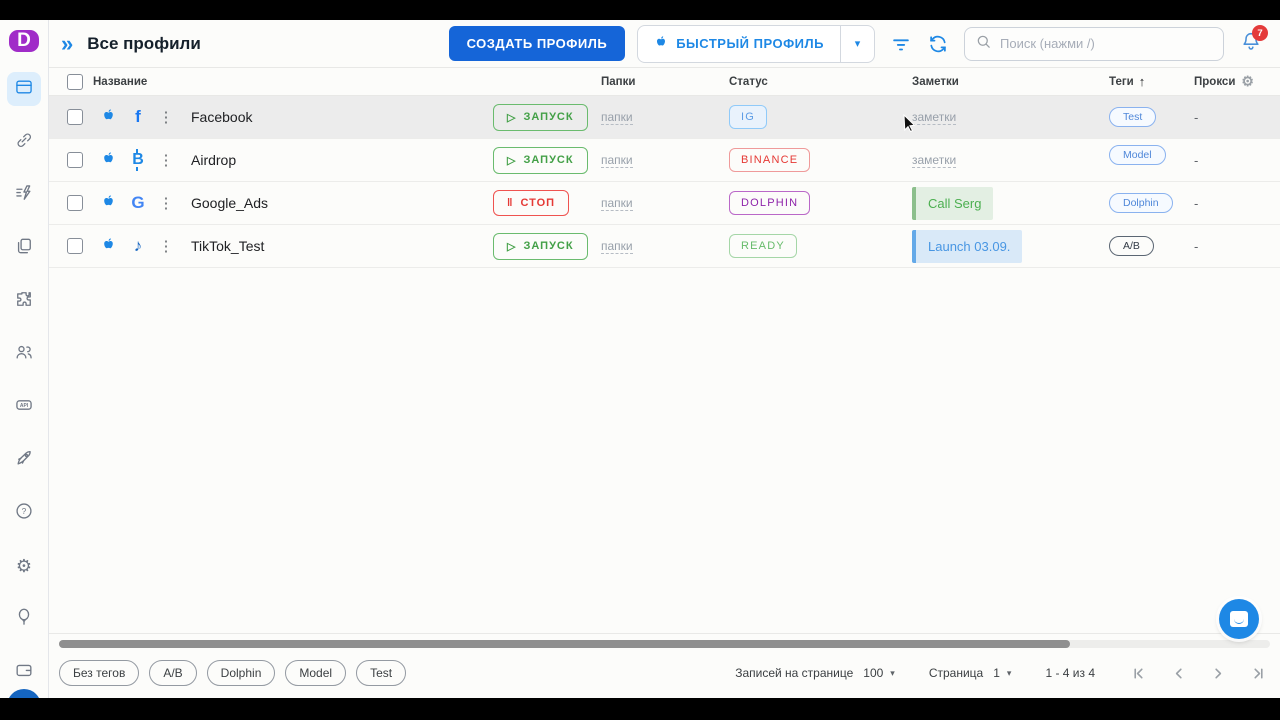 The width and height of the screenshot is (1280, 720). I want to click on prev-page-icon, so click(1178, 673).